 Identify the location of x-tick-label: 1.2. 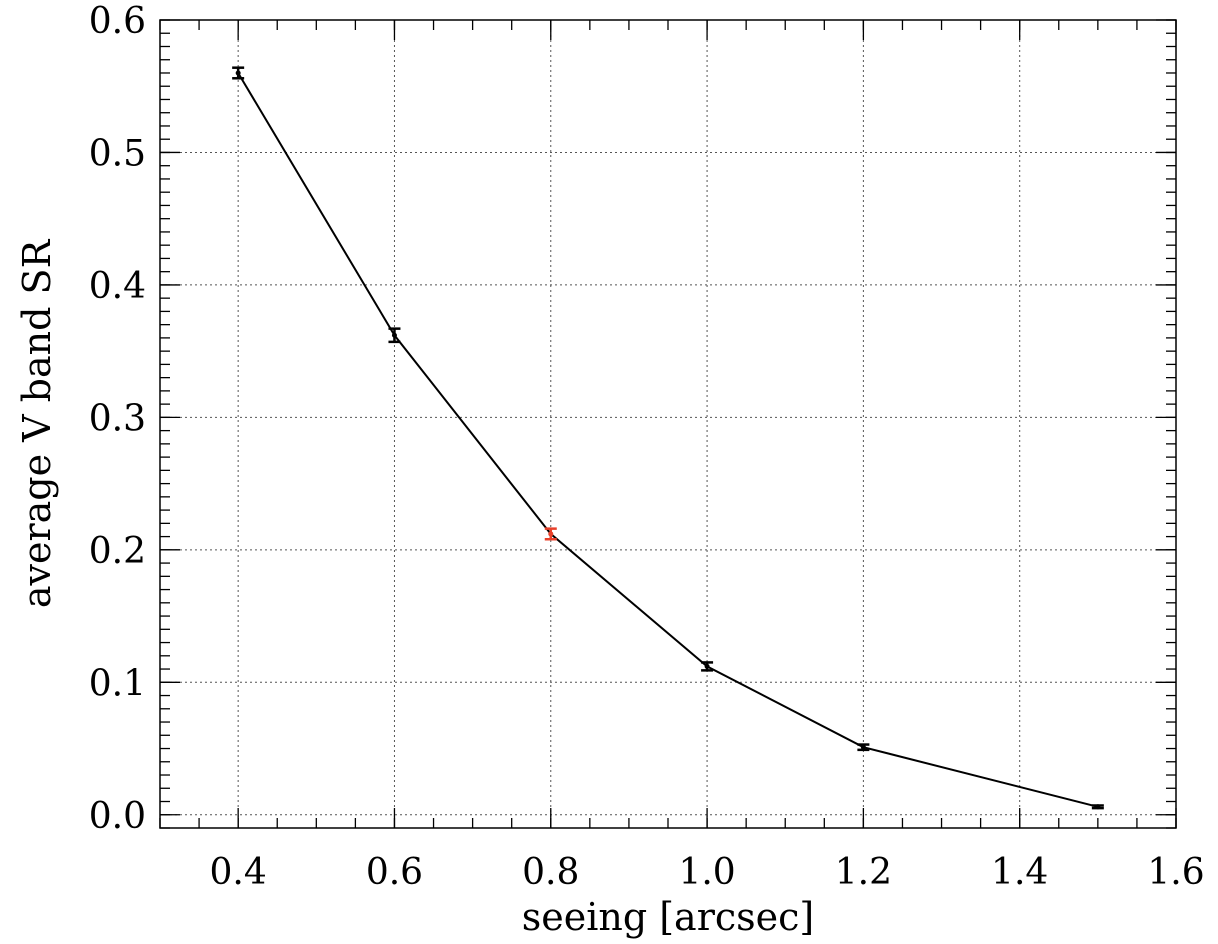
(863, 872).